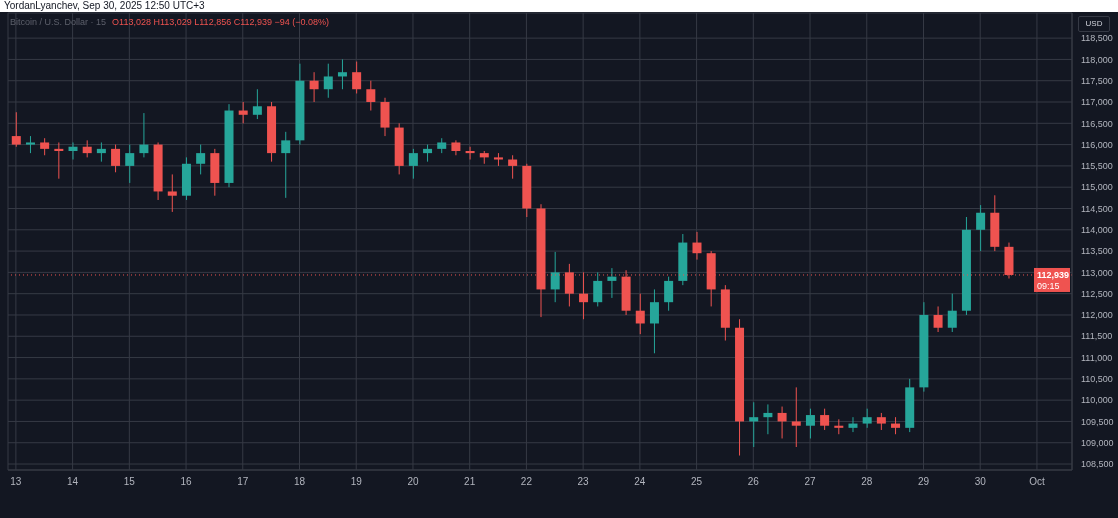 The width and height of the screenshot is (1118, 518). What do you see at coordinates (1094, 24) in the screenshot?
I see `y-axis-title: USD` at bounding box center [1094, 24].